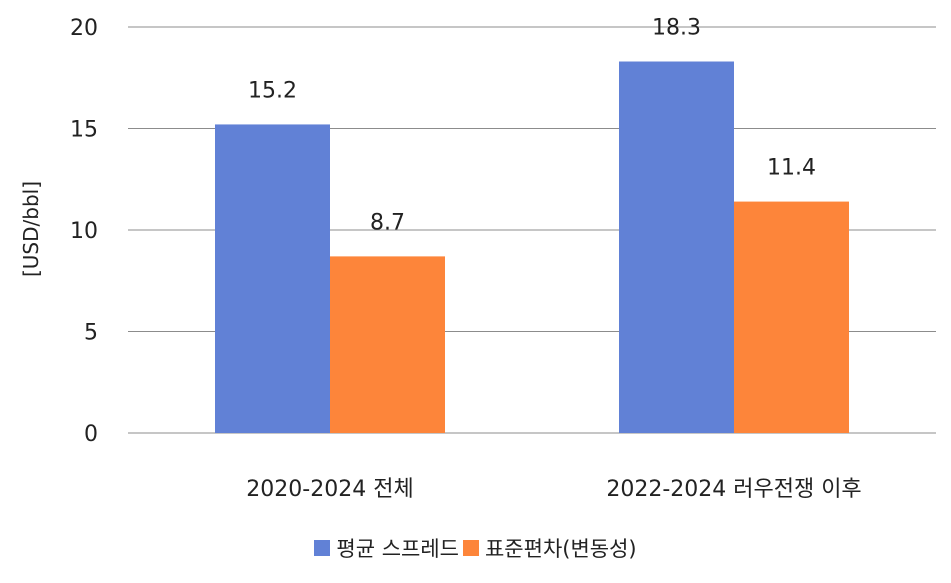 The width and height of the screenshot is (951, 583). What do you see at coordinates (84, 28) in the screenshot?
I see `y-tick-label: 20` at bounding box center [84, 28].